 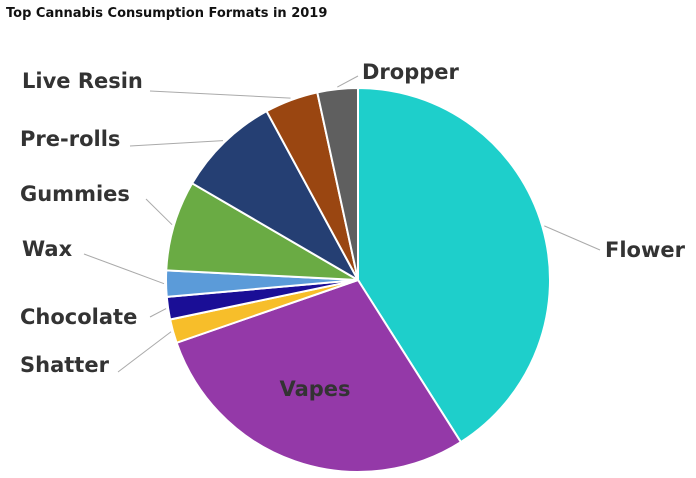 What do you see at coordinates (314, 389) in the screenshot?
I see `slice-label: Vapes` at bounding box center [314, 389].